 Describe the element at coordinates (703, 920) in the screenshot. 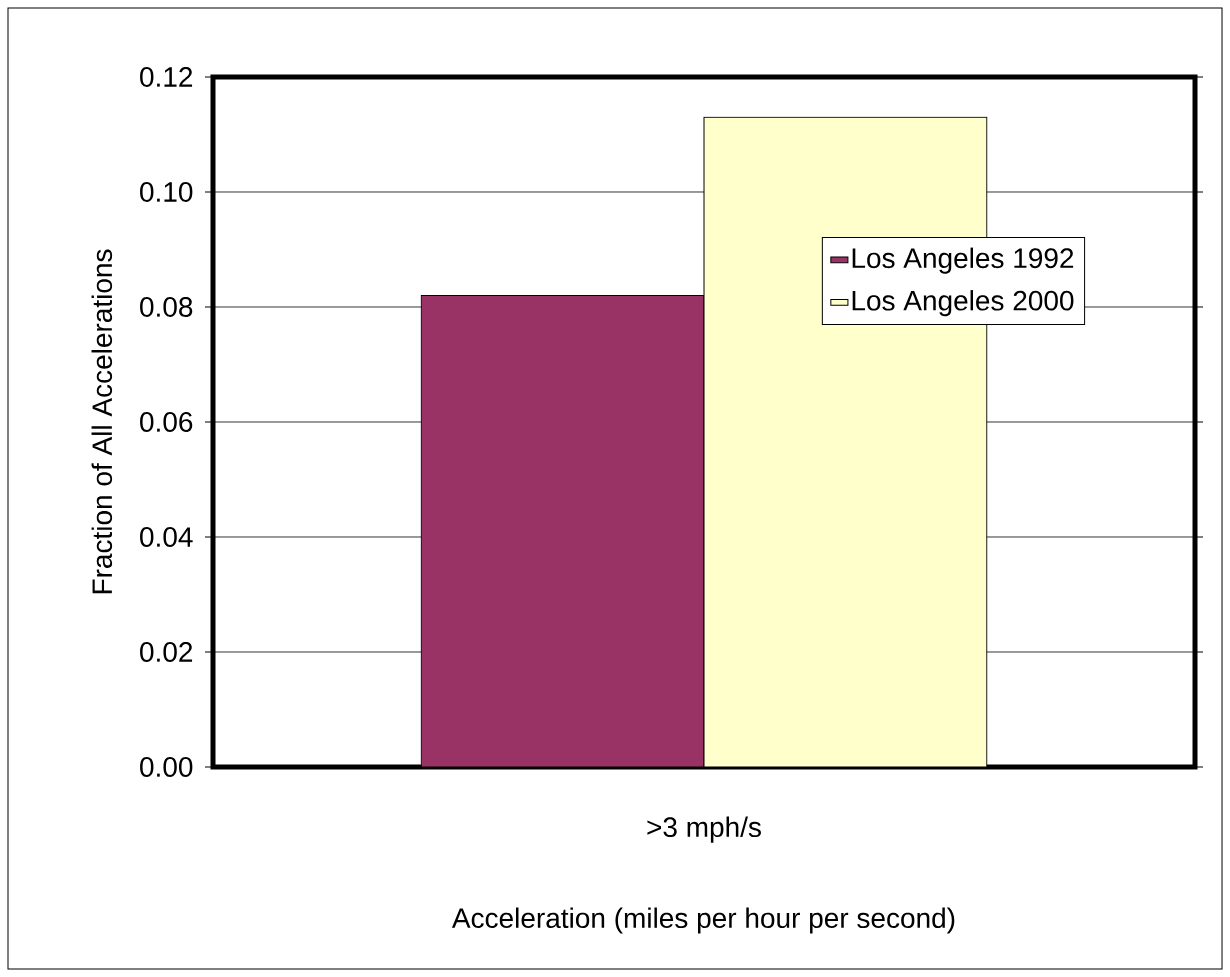

I see `x-axis-title: Acceleration (miles per hour per second)` at that location.